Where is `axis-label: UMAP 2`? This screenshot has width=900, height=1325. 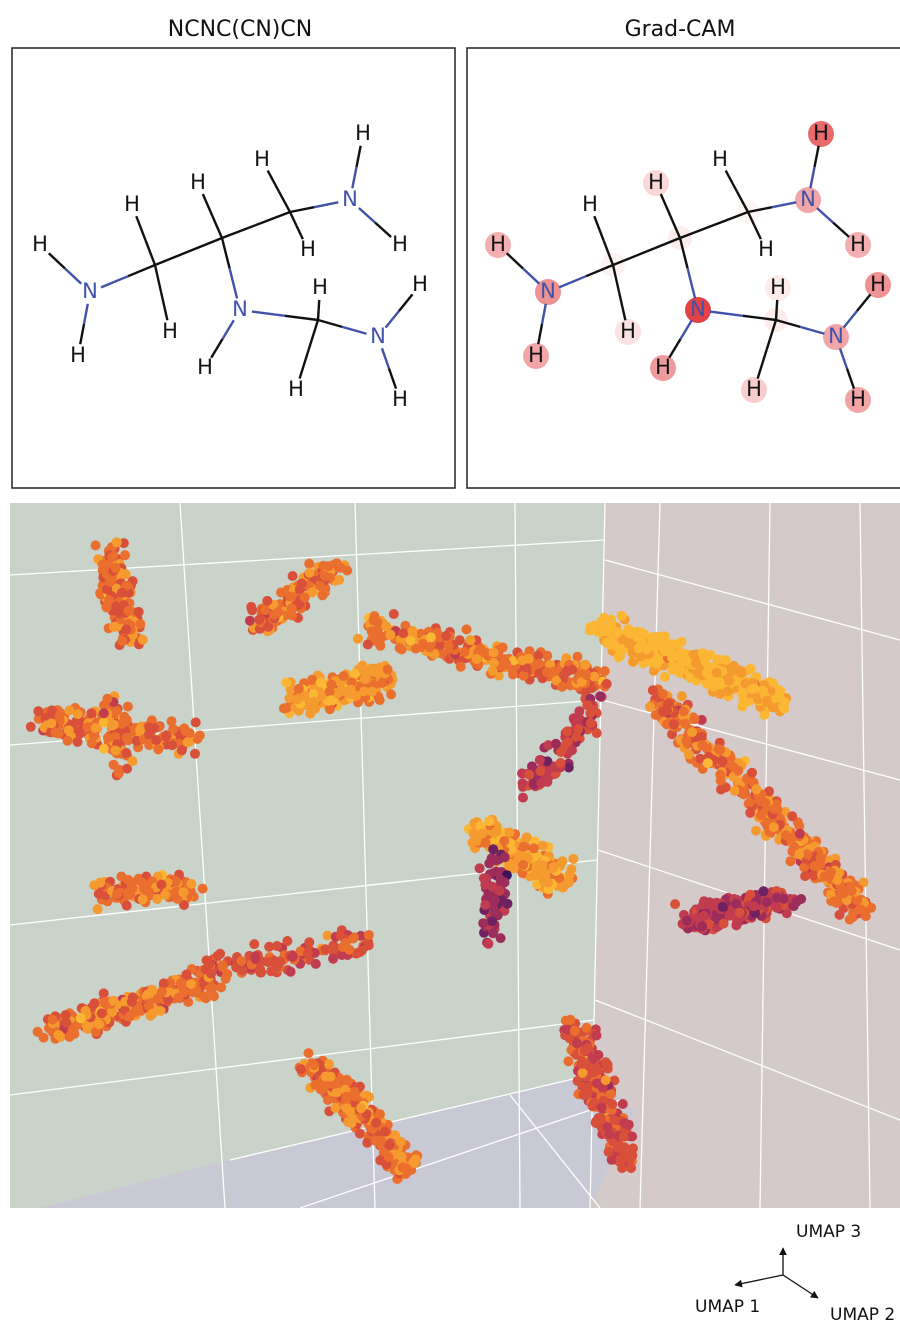
axis-label: UMAP 2 is located at coordinates (862, 1315).